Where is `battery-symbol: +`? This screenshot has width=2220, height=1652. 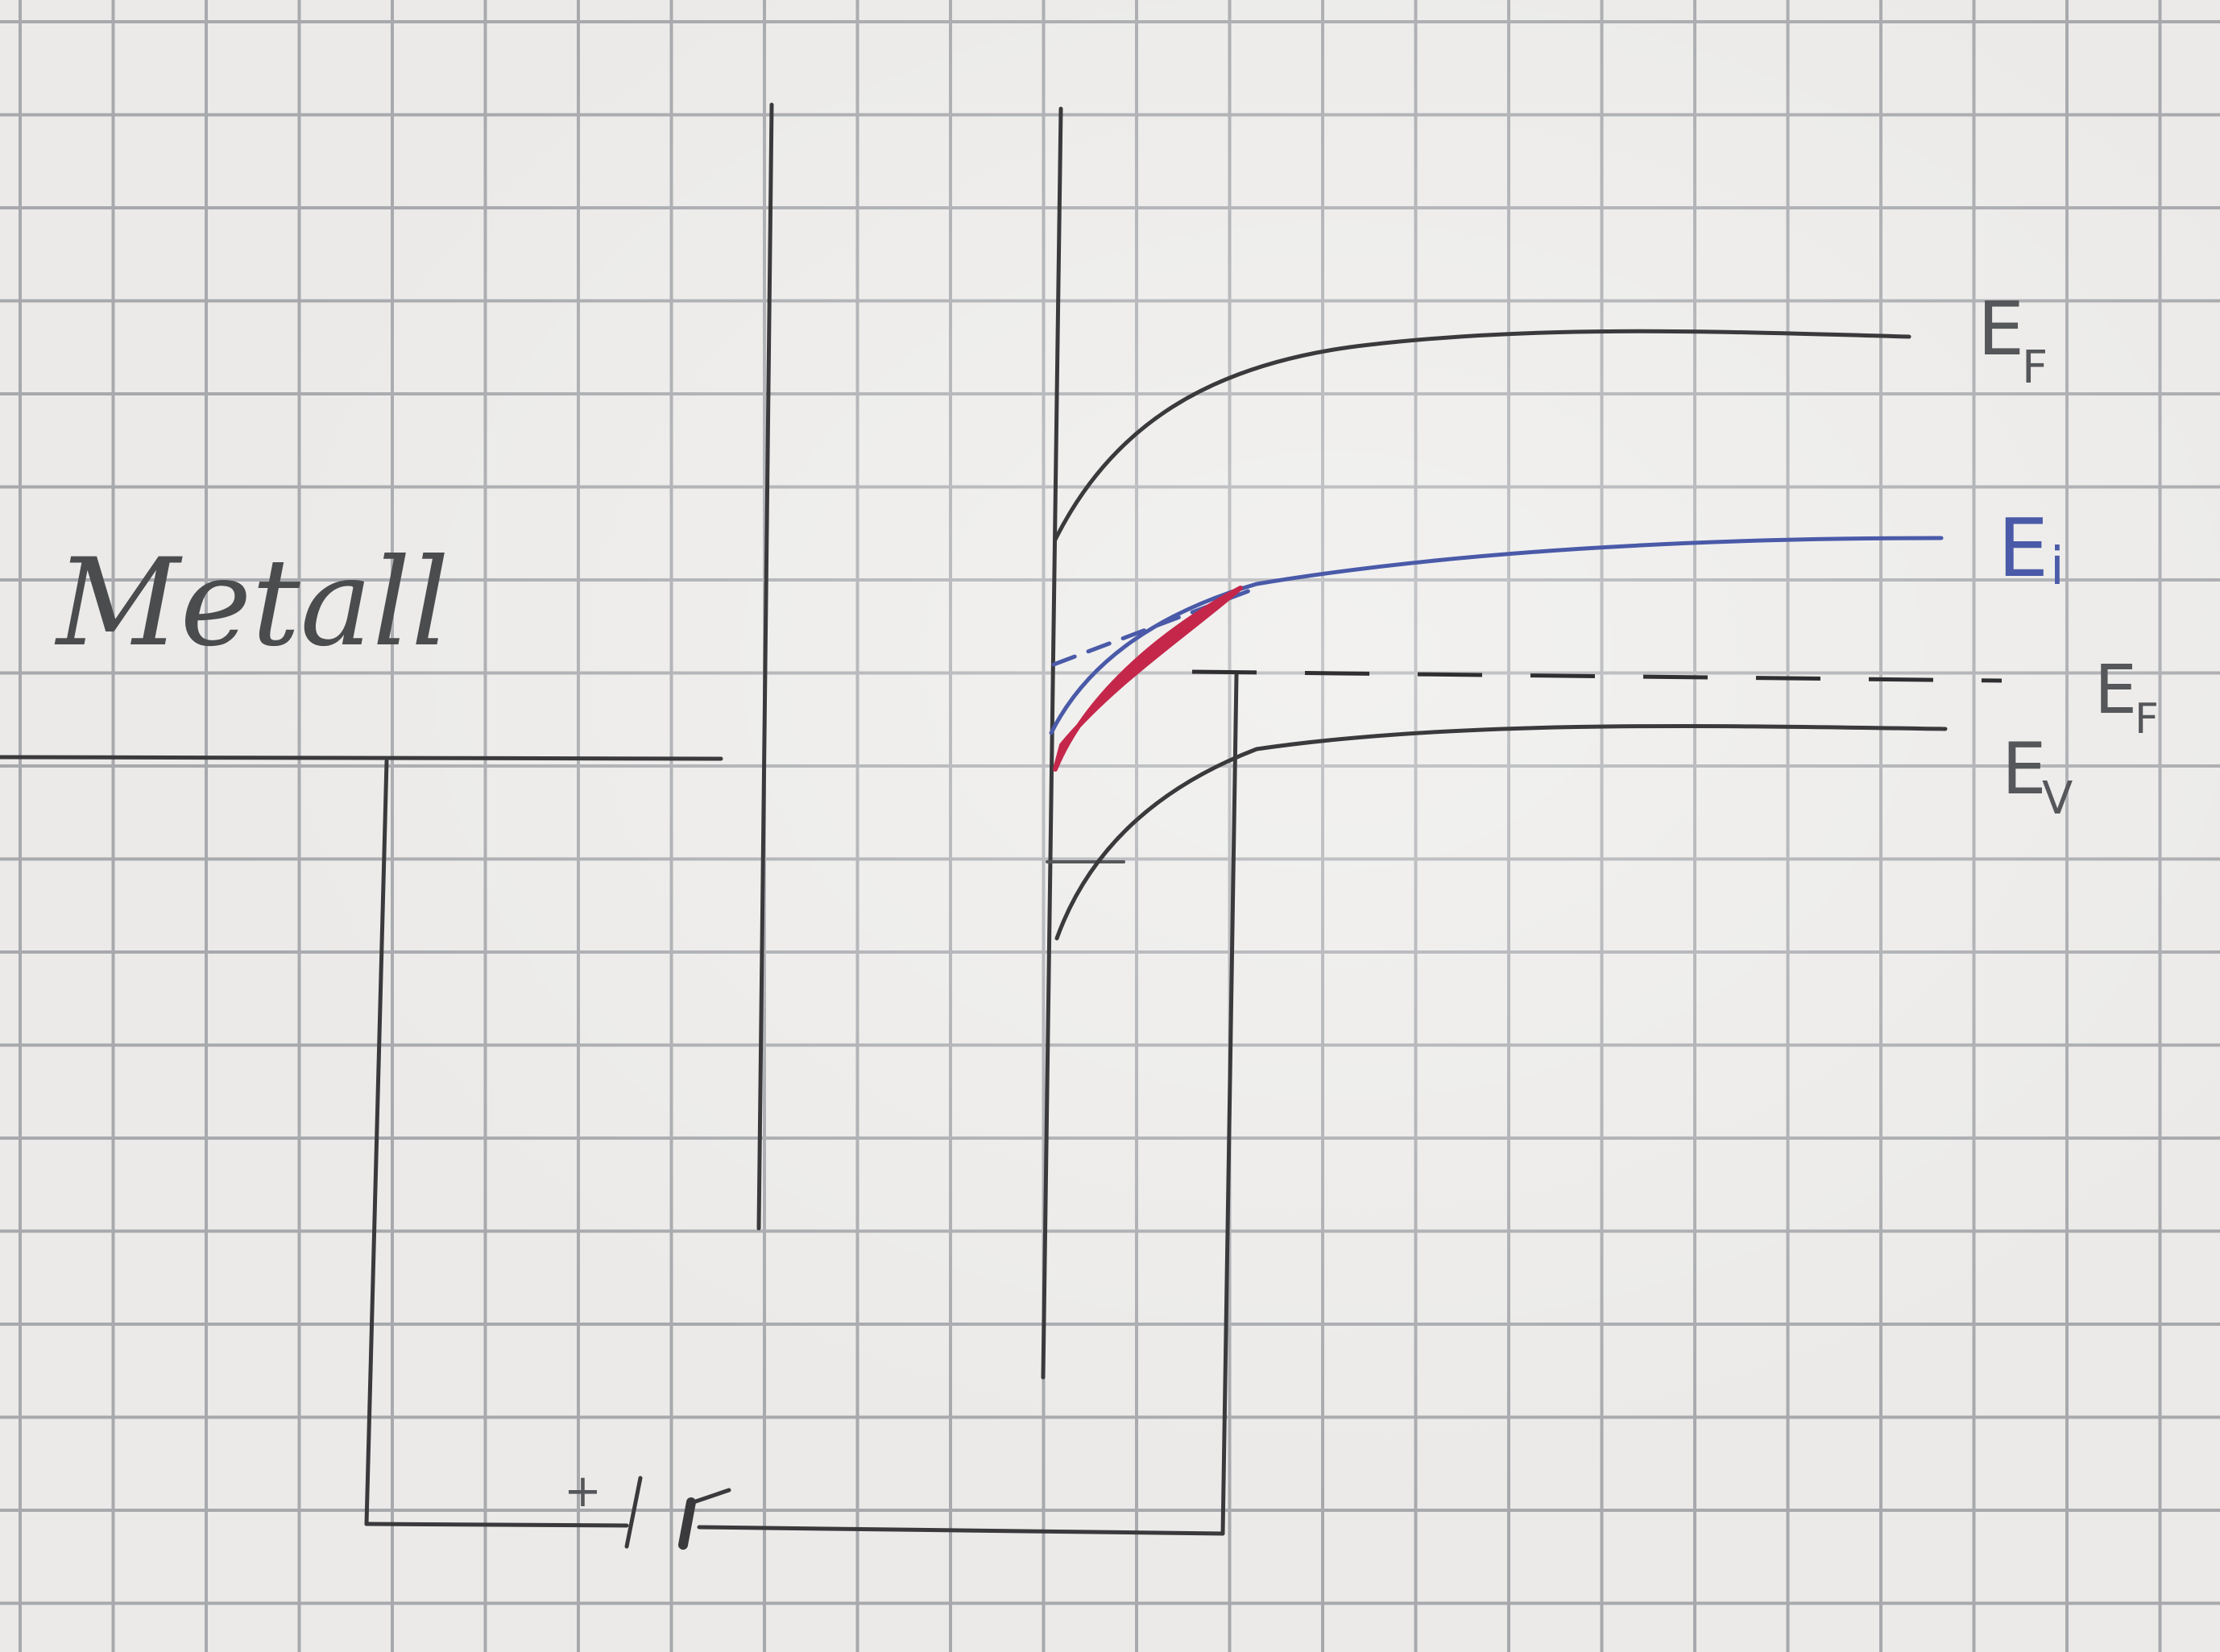 battery-symbol: + is located at coordinates (647, 1507).